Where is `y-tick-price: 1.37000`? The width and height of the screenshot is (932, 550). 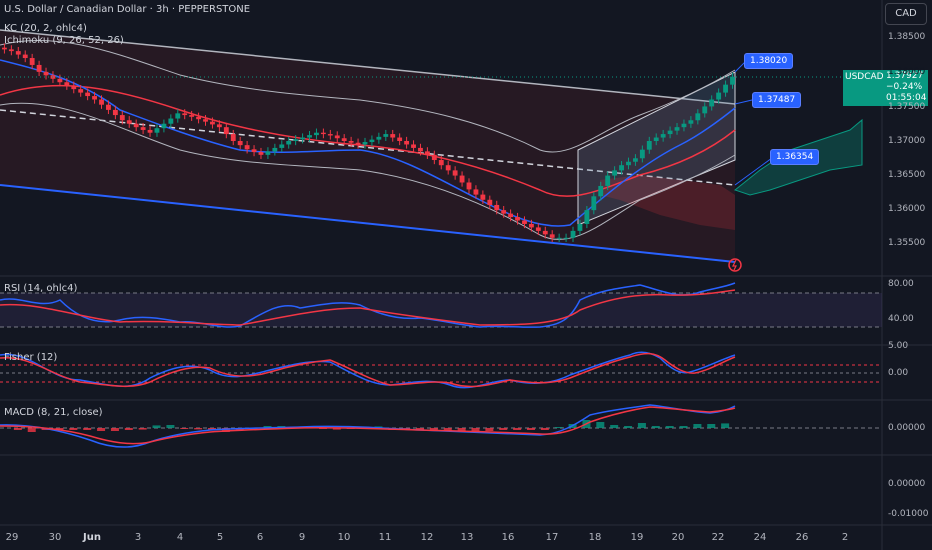 y-tick-price: 1.37000 is located at coordinates (907, 141).